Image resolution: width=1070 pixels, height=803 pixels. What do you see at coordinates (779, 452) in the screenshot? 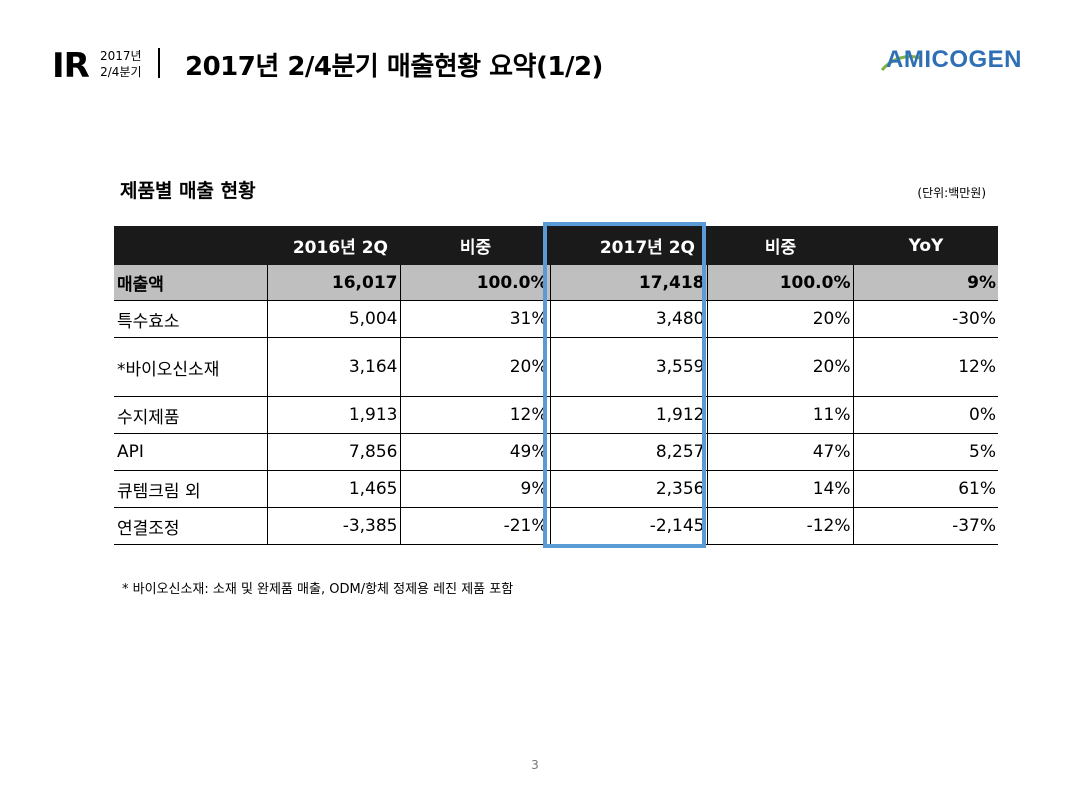
I see `cell: 47%` at bounding box center [779, 452].